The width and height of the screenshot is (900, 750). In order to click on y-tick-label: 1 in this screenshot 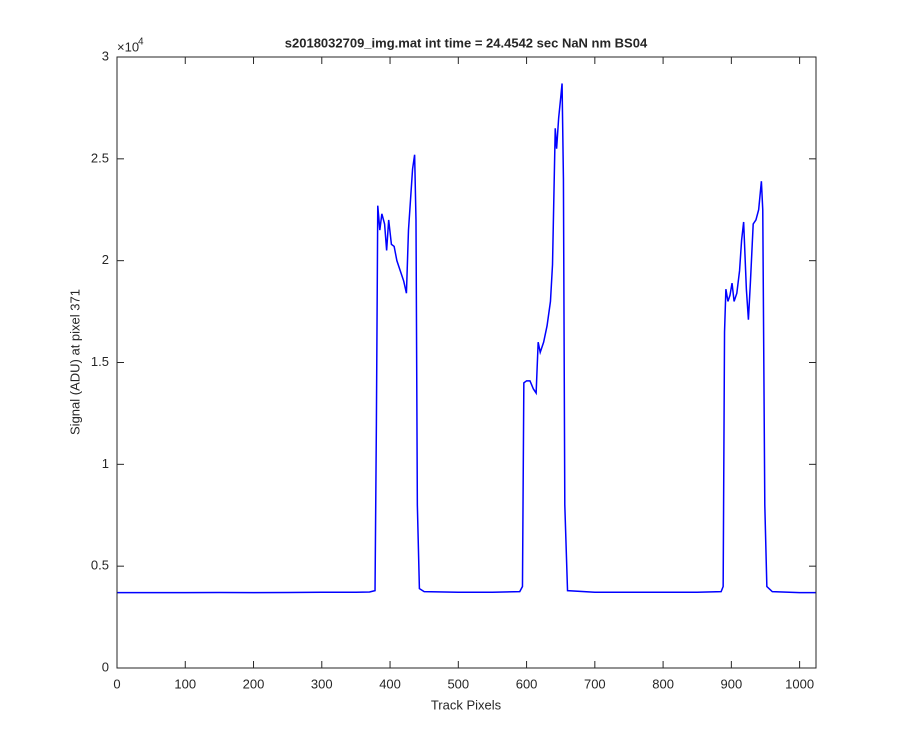, I will do `click(105, 463)`.